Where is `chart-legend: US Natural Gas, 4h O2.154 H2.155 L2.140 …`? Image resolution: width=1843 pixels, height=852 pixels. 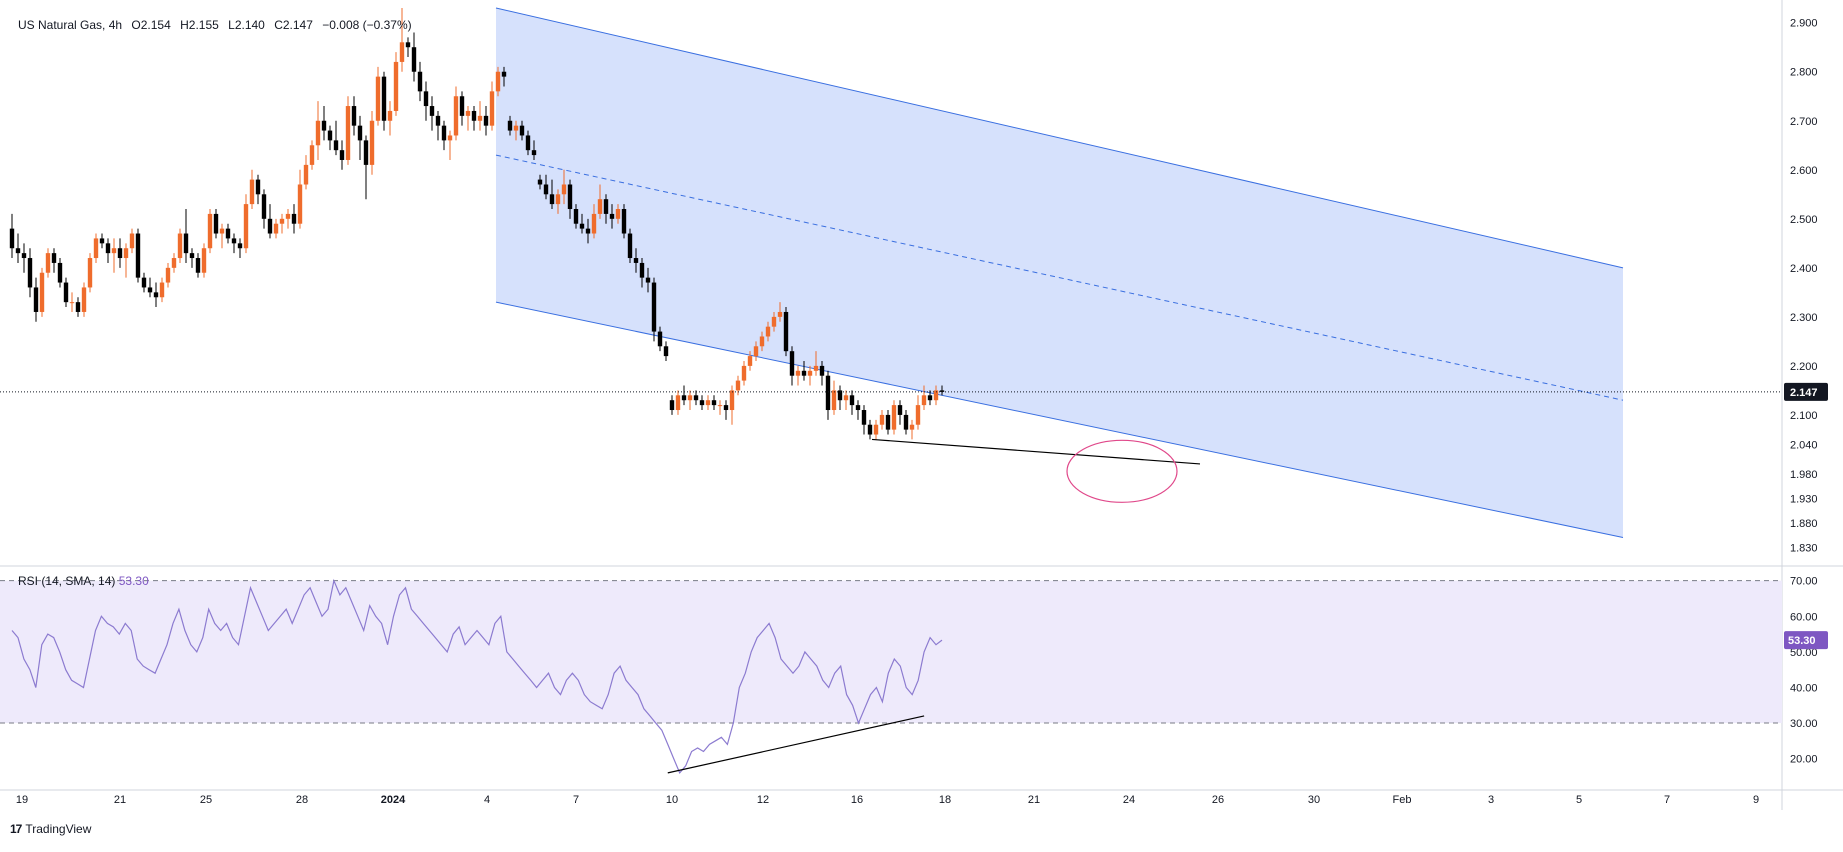 chart-legend: US Natural Gas, 4h O2.154 H2.155 L2.140 … is located at coordinates (218, 25).